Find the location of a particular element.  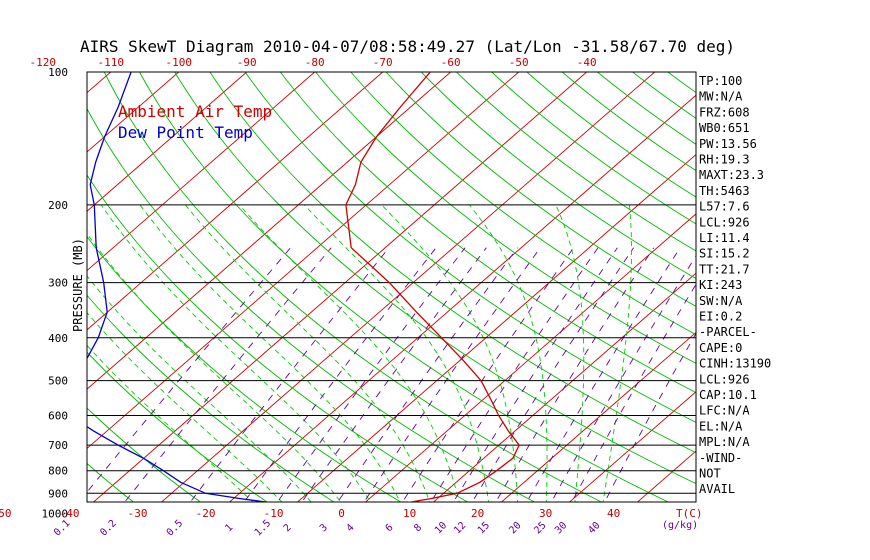

parameter-entry: EI:0.2 is located at coordinates (720, 317).